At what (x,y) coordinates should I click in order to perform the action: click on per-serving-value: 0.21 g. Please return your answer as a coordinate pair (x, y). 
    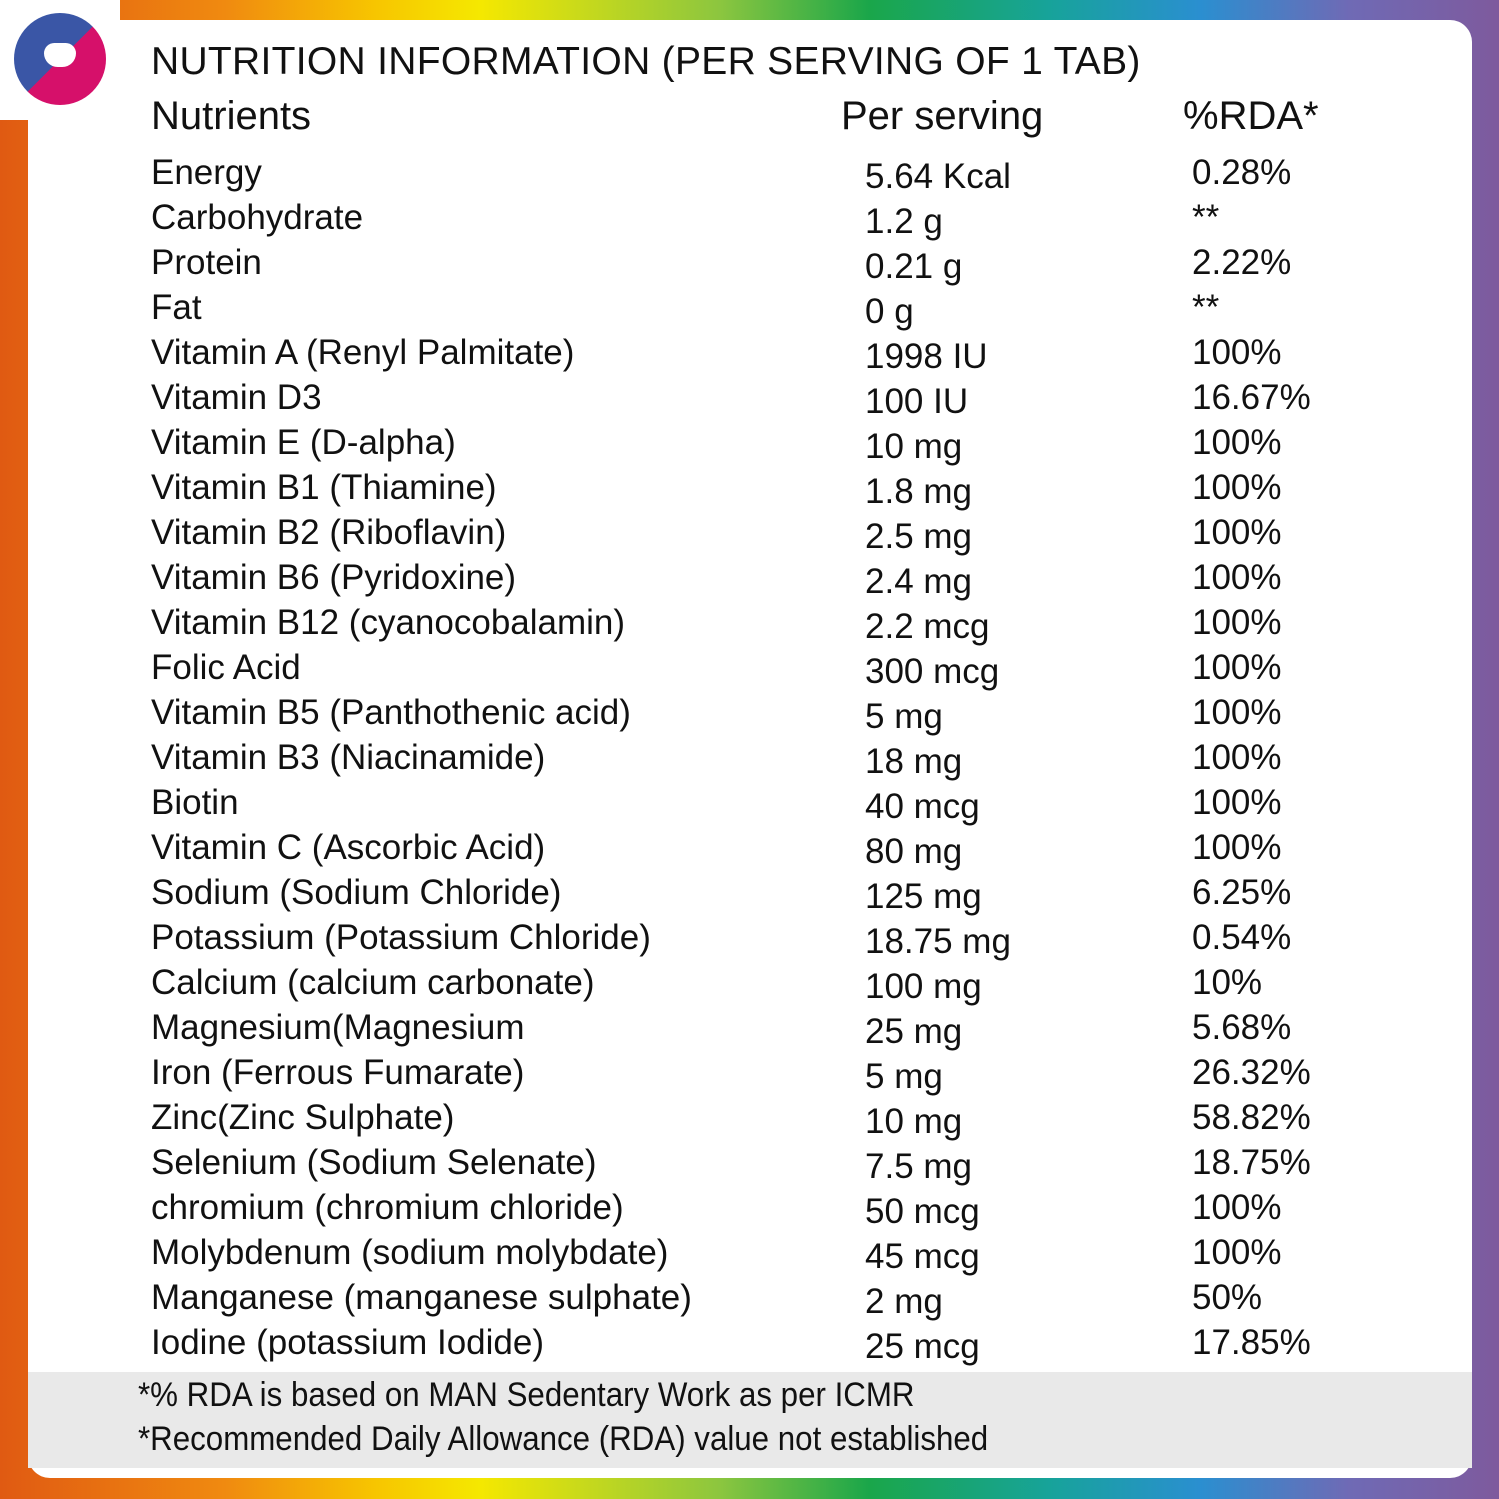
    Looking at the image, I should click on (914, 266).